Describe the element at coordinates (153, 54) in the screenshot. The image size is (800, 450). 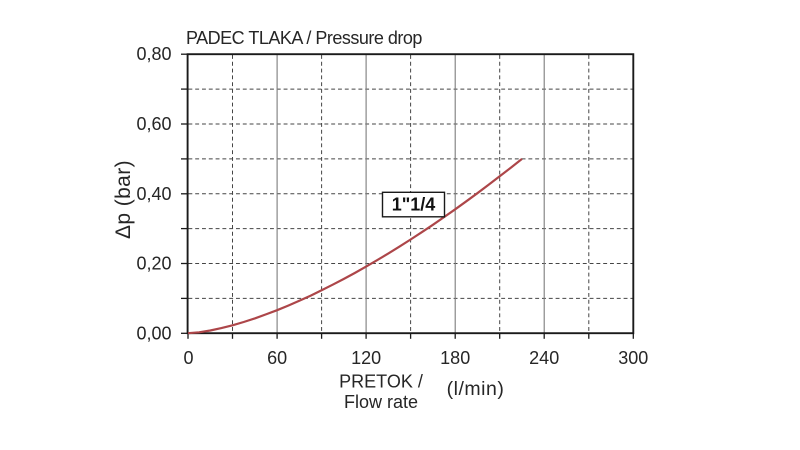
I see `svg-text: 0,80` at that location.